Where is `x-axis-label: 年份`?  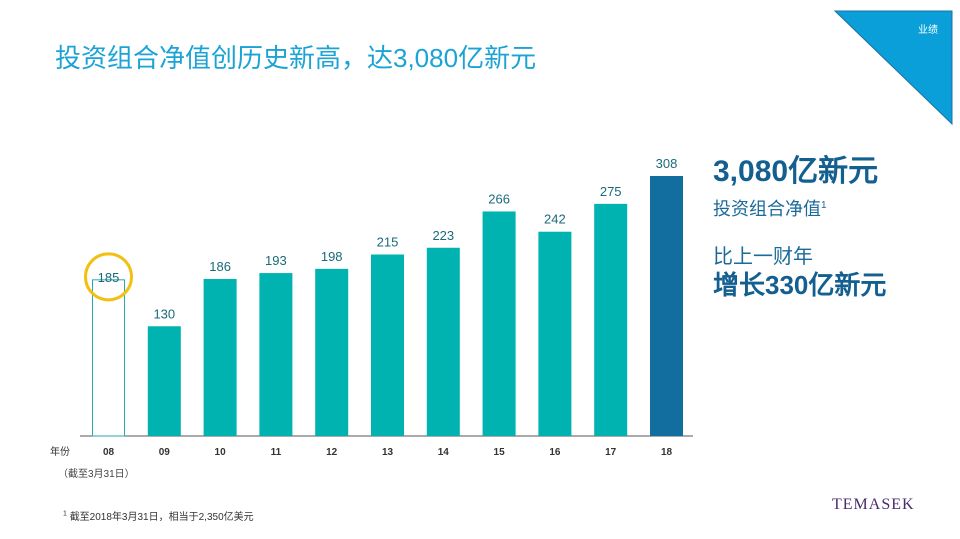 x-axis-label: 年份 is located at coordinates (60, 451).